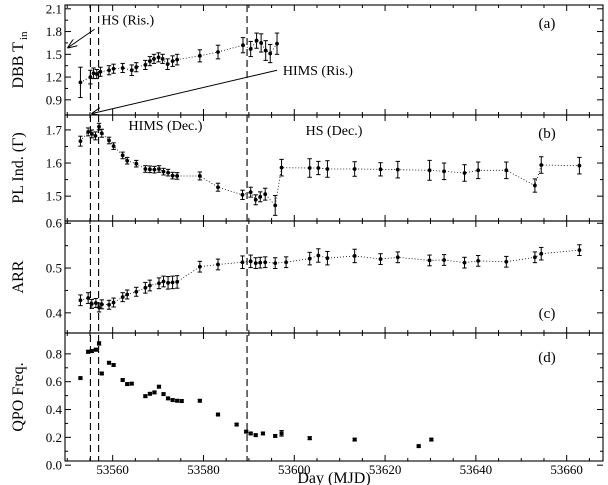 Image resolution: width=608 pixels, height=485 pixels. Describe the element at coordinates (476, 469) in the screenshot. I see `x-tick-label: 53640` at that location.